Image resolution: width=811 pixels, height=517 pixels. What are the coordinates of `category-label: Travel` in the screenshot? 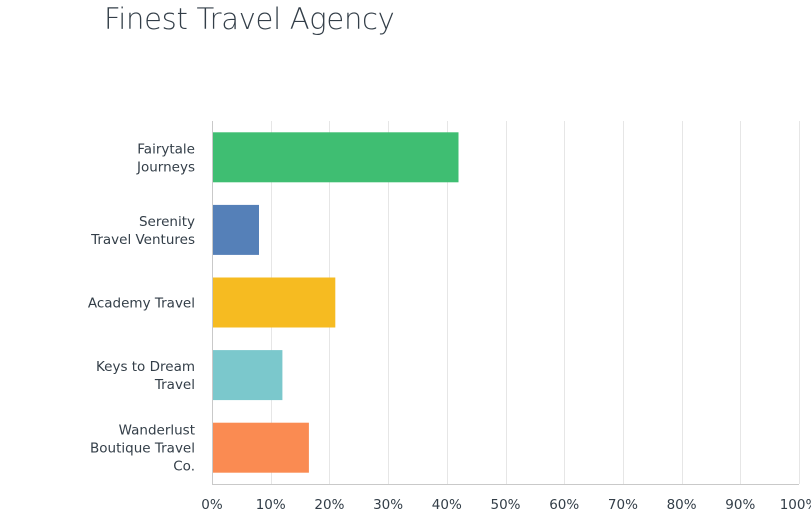 It's located at (174, 385).